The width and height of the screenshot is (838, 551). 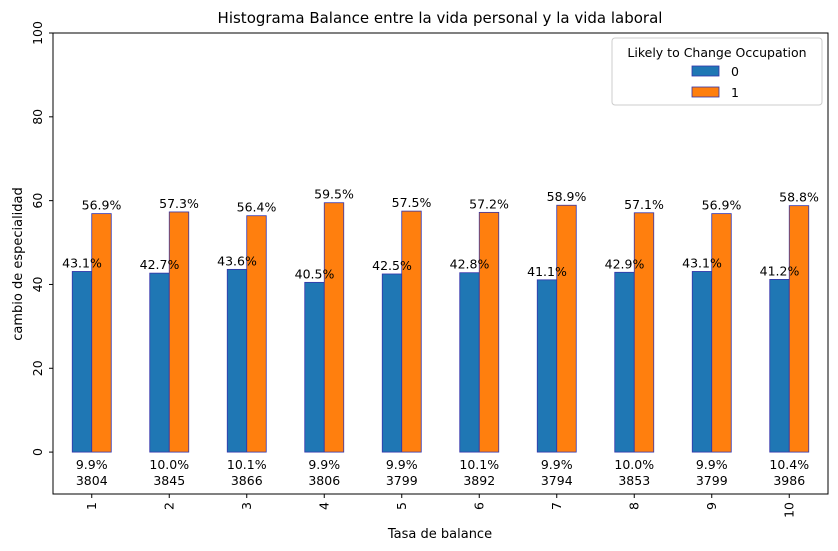 What do you see at coordinates (439, 534) in the screenshot?
I see `x-axis-label: Tasa de balance` at bounding box center [439, 534].